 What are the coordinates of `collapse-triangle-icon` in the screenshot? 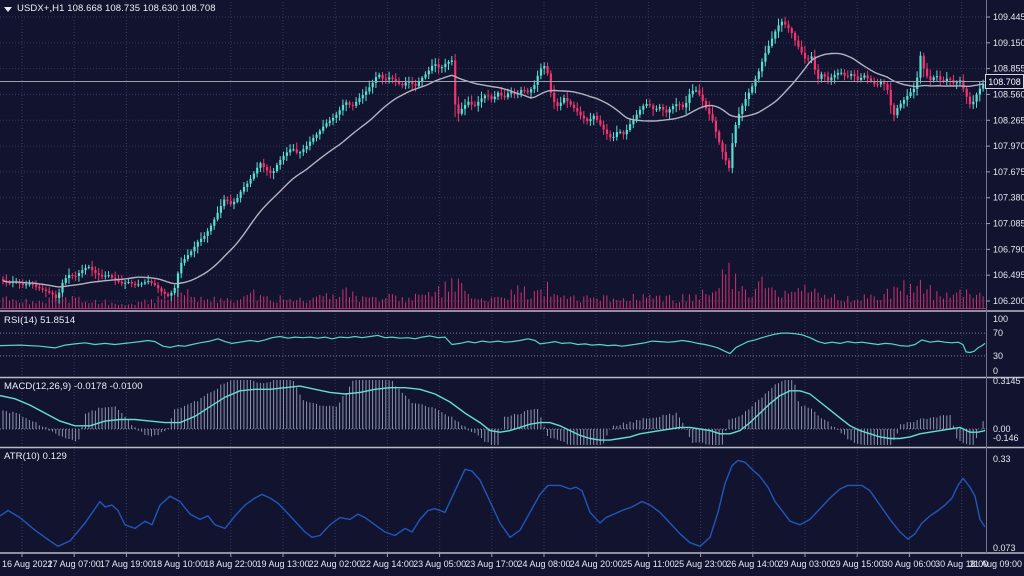 It's located at (8, 9).